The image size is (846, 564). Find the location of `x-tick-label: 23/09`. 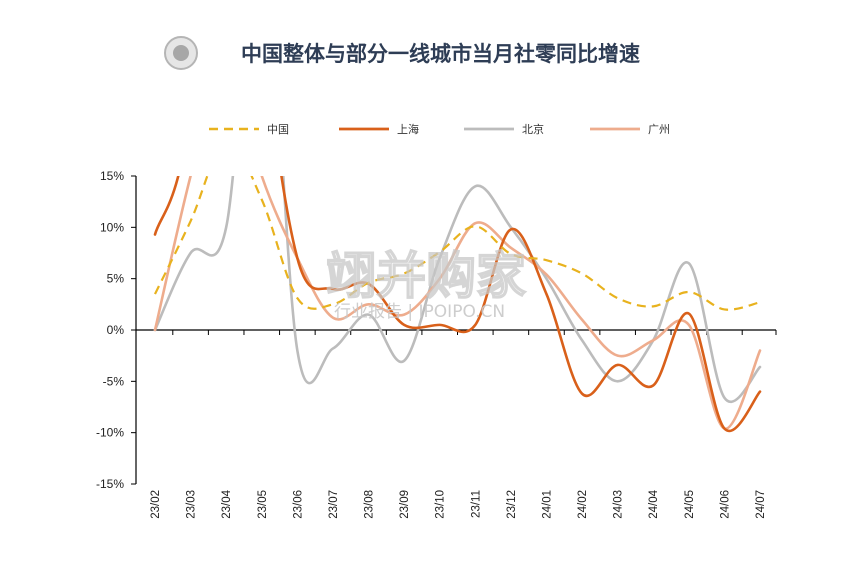

x-tick-label: 23/09 is located at coordinates (405, 504).